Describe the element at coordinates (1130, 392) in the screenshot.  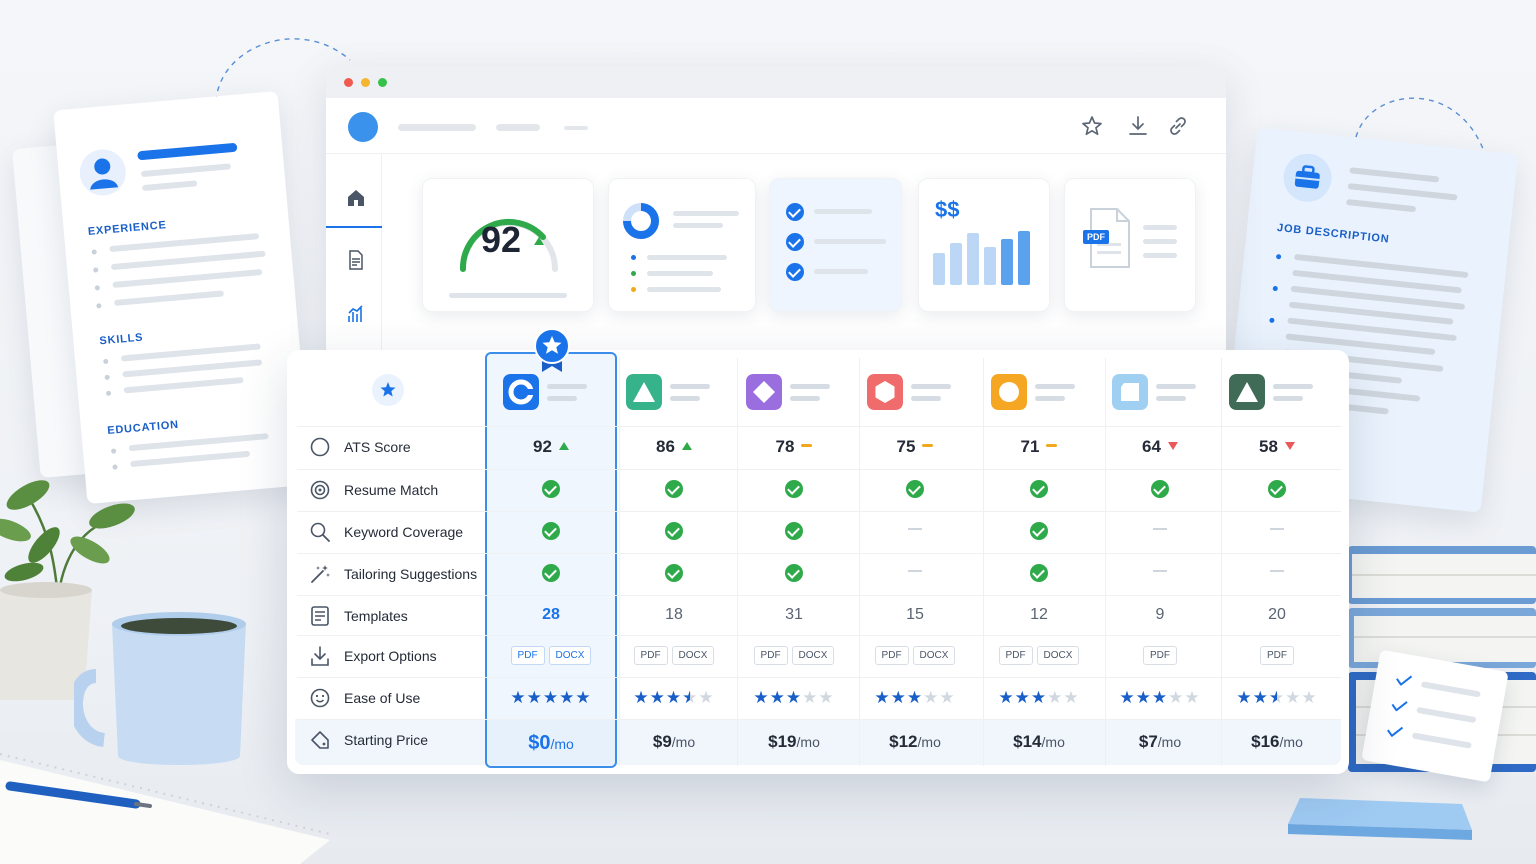
I see `tool-logo-rounded-square` at that location.